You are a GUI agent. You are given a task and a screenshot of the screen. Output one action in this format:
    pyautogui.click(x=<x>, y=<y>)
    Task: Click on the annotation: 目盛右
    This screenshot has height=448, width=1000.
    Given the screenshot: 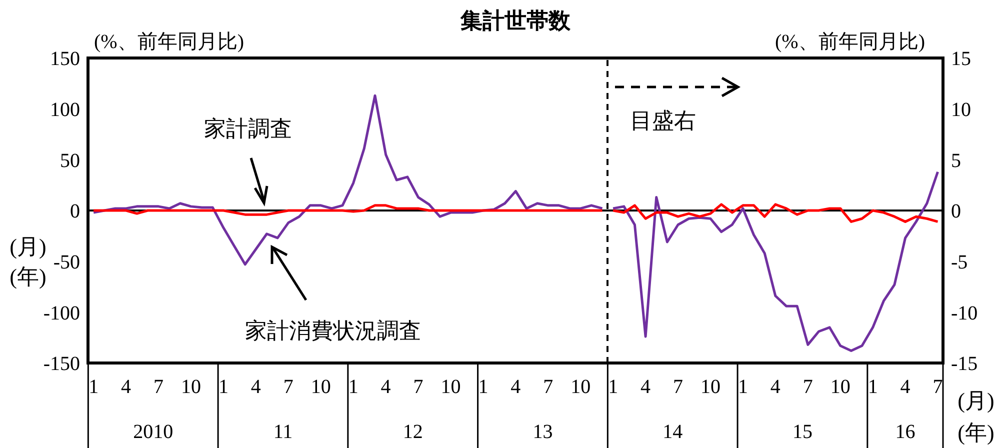 What is the action you would take?
    pyautogui.click(x=663, y=120)
    